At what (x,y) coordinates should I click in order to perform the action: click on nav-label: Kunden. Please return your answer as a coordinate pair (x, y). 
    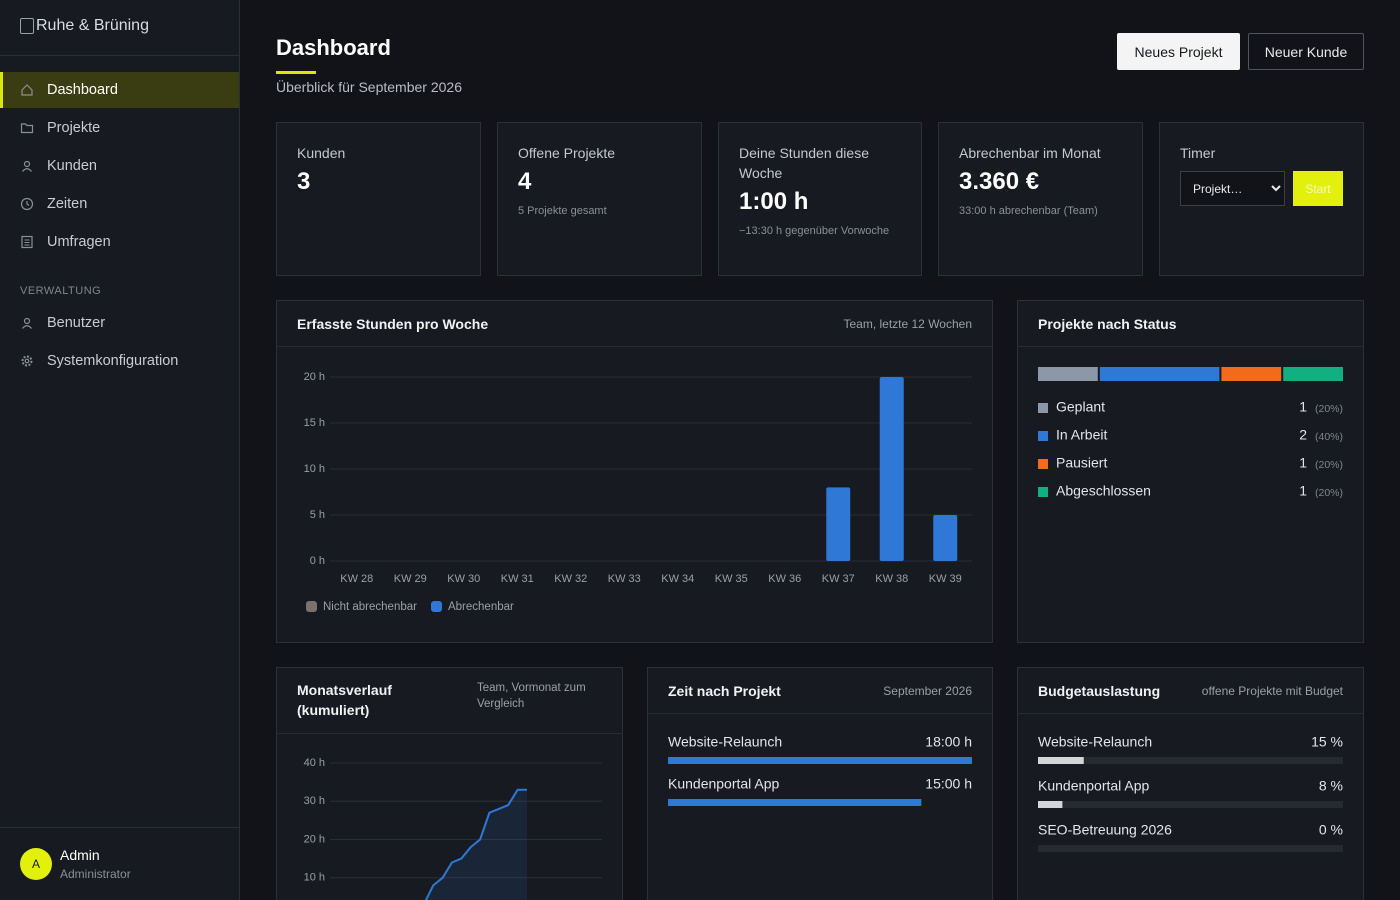
    Looking at the image, I should click on (72, 166).